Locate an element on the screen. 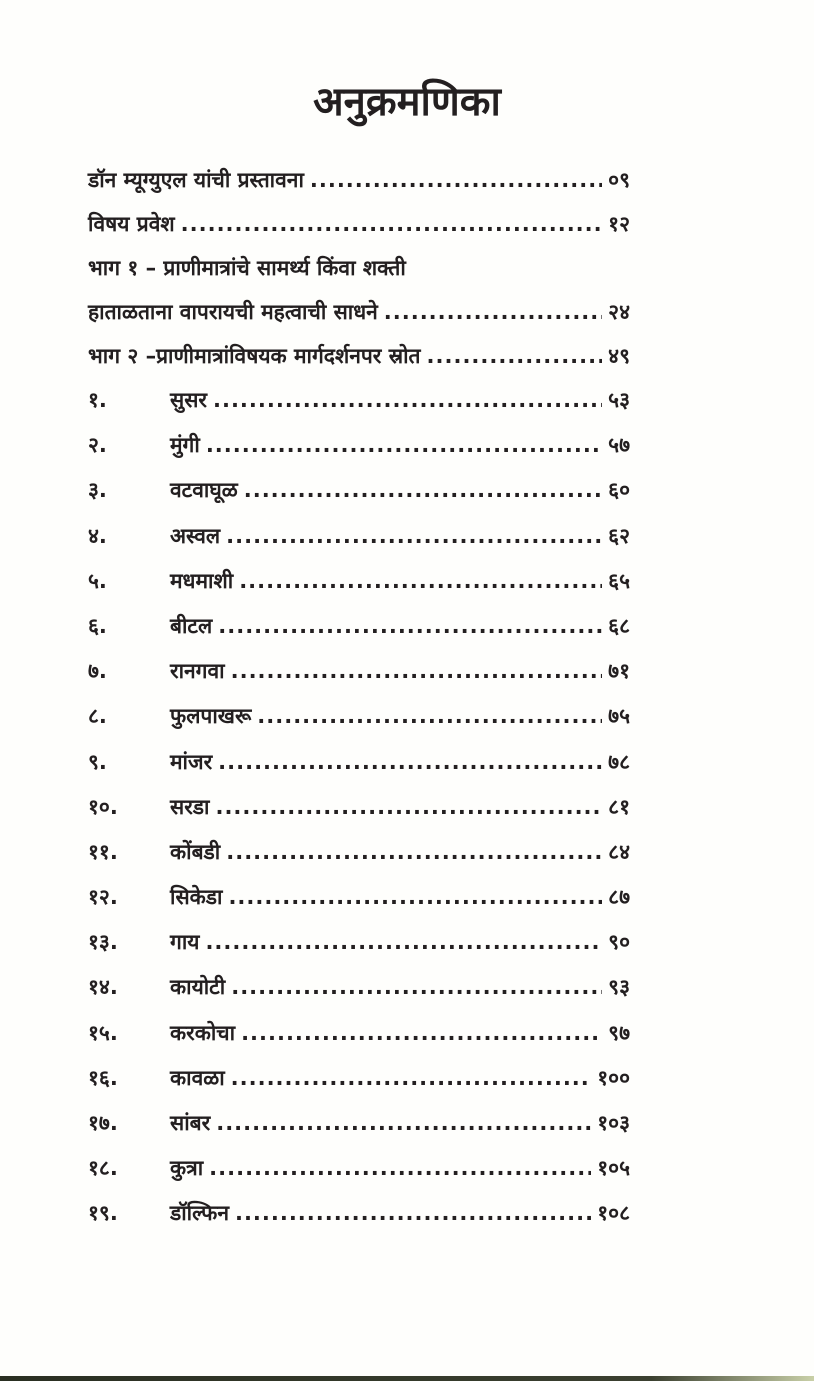 Image resolution: width=814 pixels, height=1381 pixels. toc-chapter: १४. कायोटी ९३ is located at coordinates (359, 995).